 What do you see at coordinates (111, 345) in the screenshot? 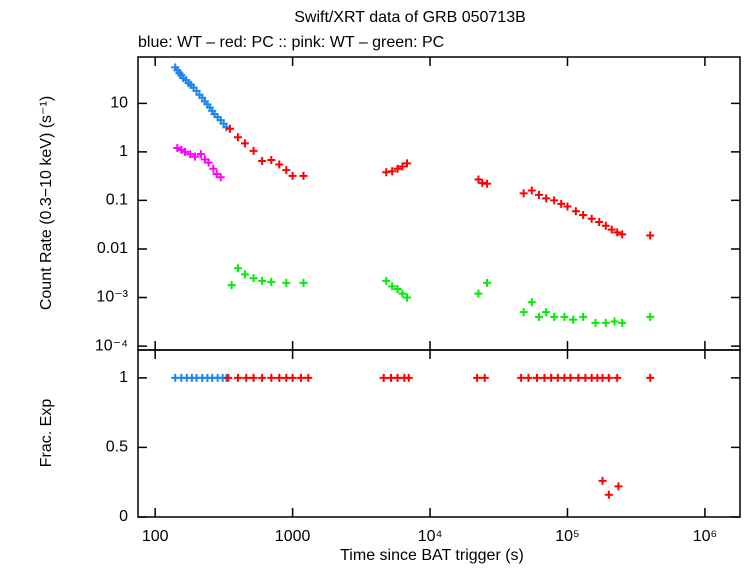
I see `y-tick-label: 10⁻⁴` at bounding box center [111, 345].